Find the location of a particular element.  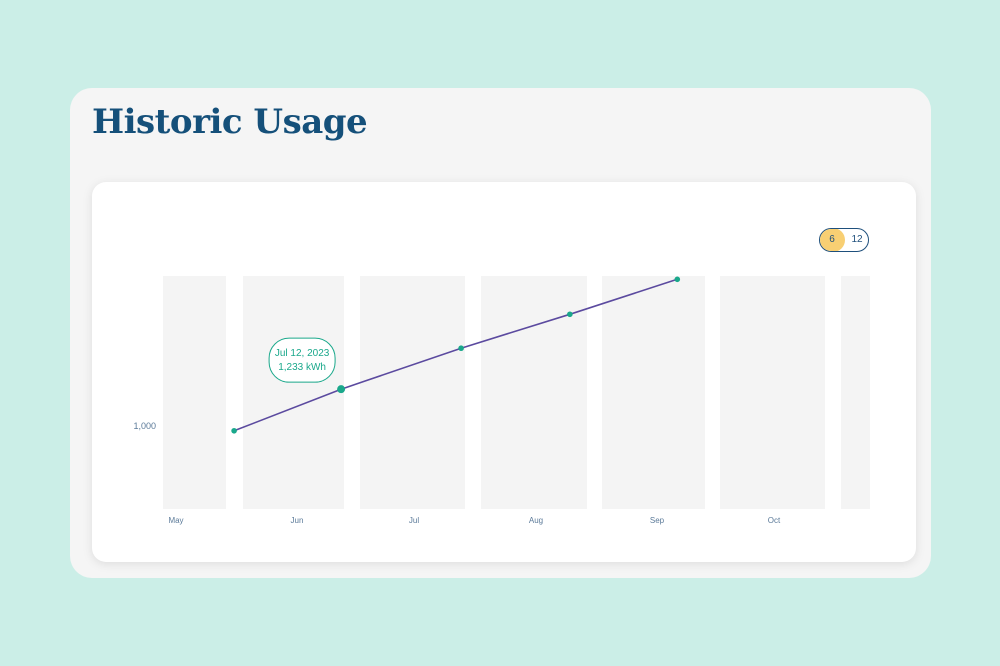

x-tick-label: Aug is located at coordinates (536, 520).